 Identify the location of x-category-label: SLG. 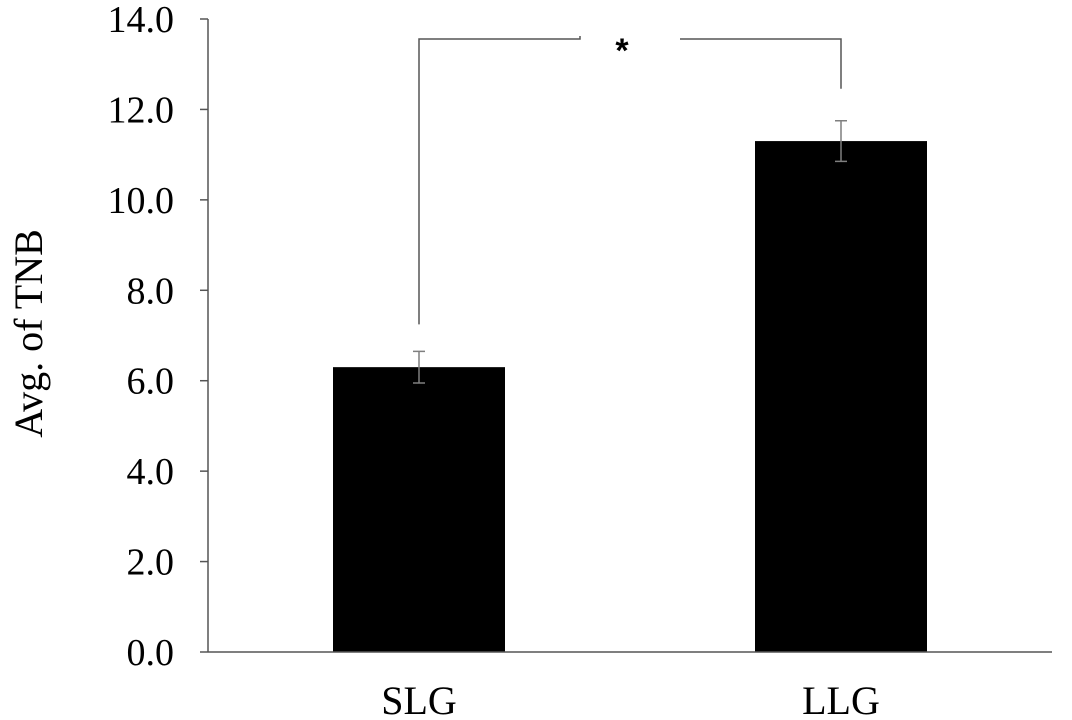
(419, 699).